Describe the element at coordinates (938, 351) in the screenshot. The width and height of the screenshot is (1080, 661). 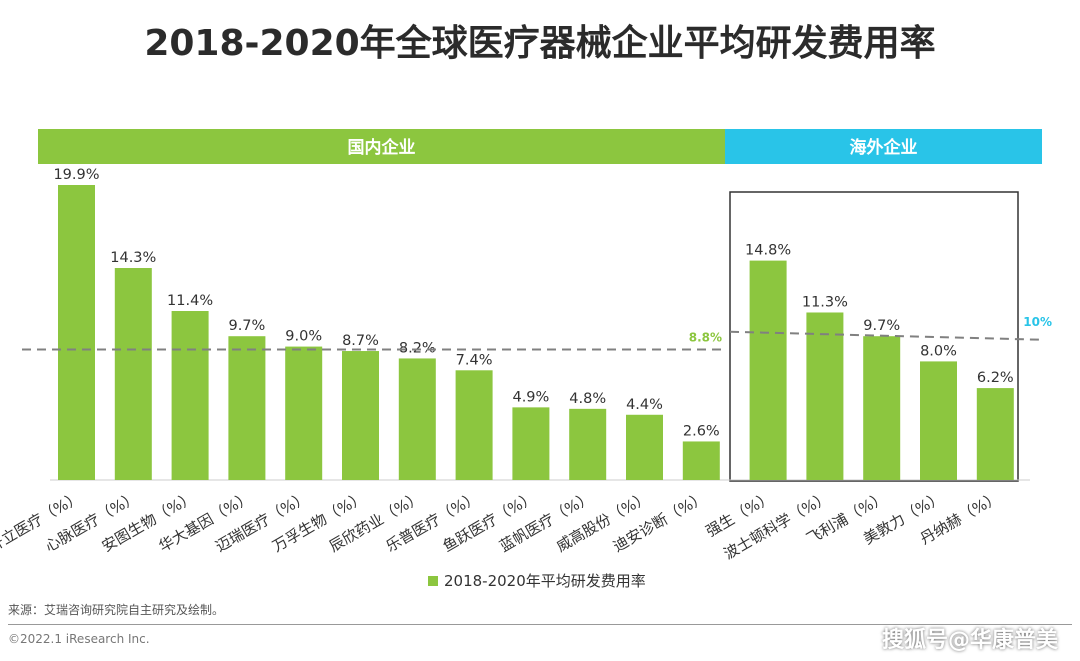
I see `data-label: 8.0%` at that location.